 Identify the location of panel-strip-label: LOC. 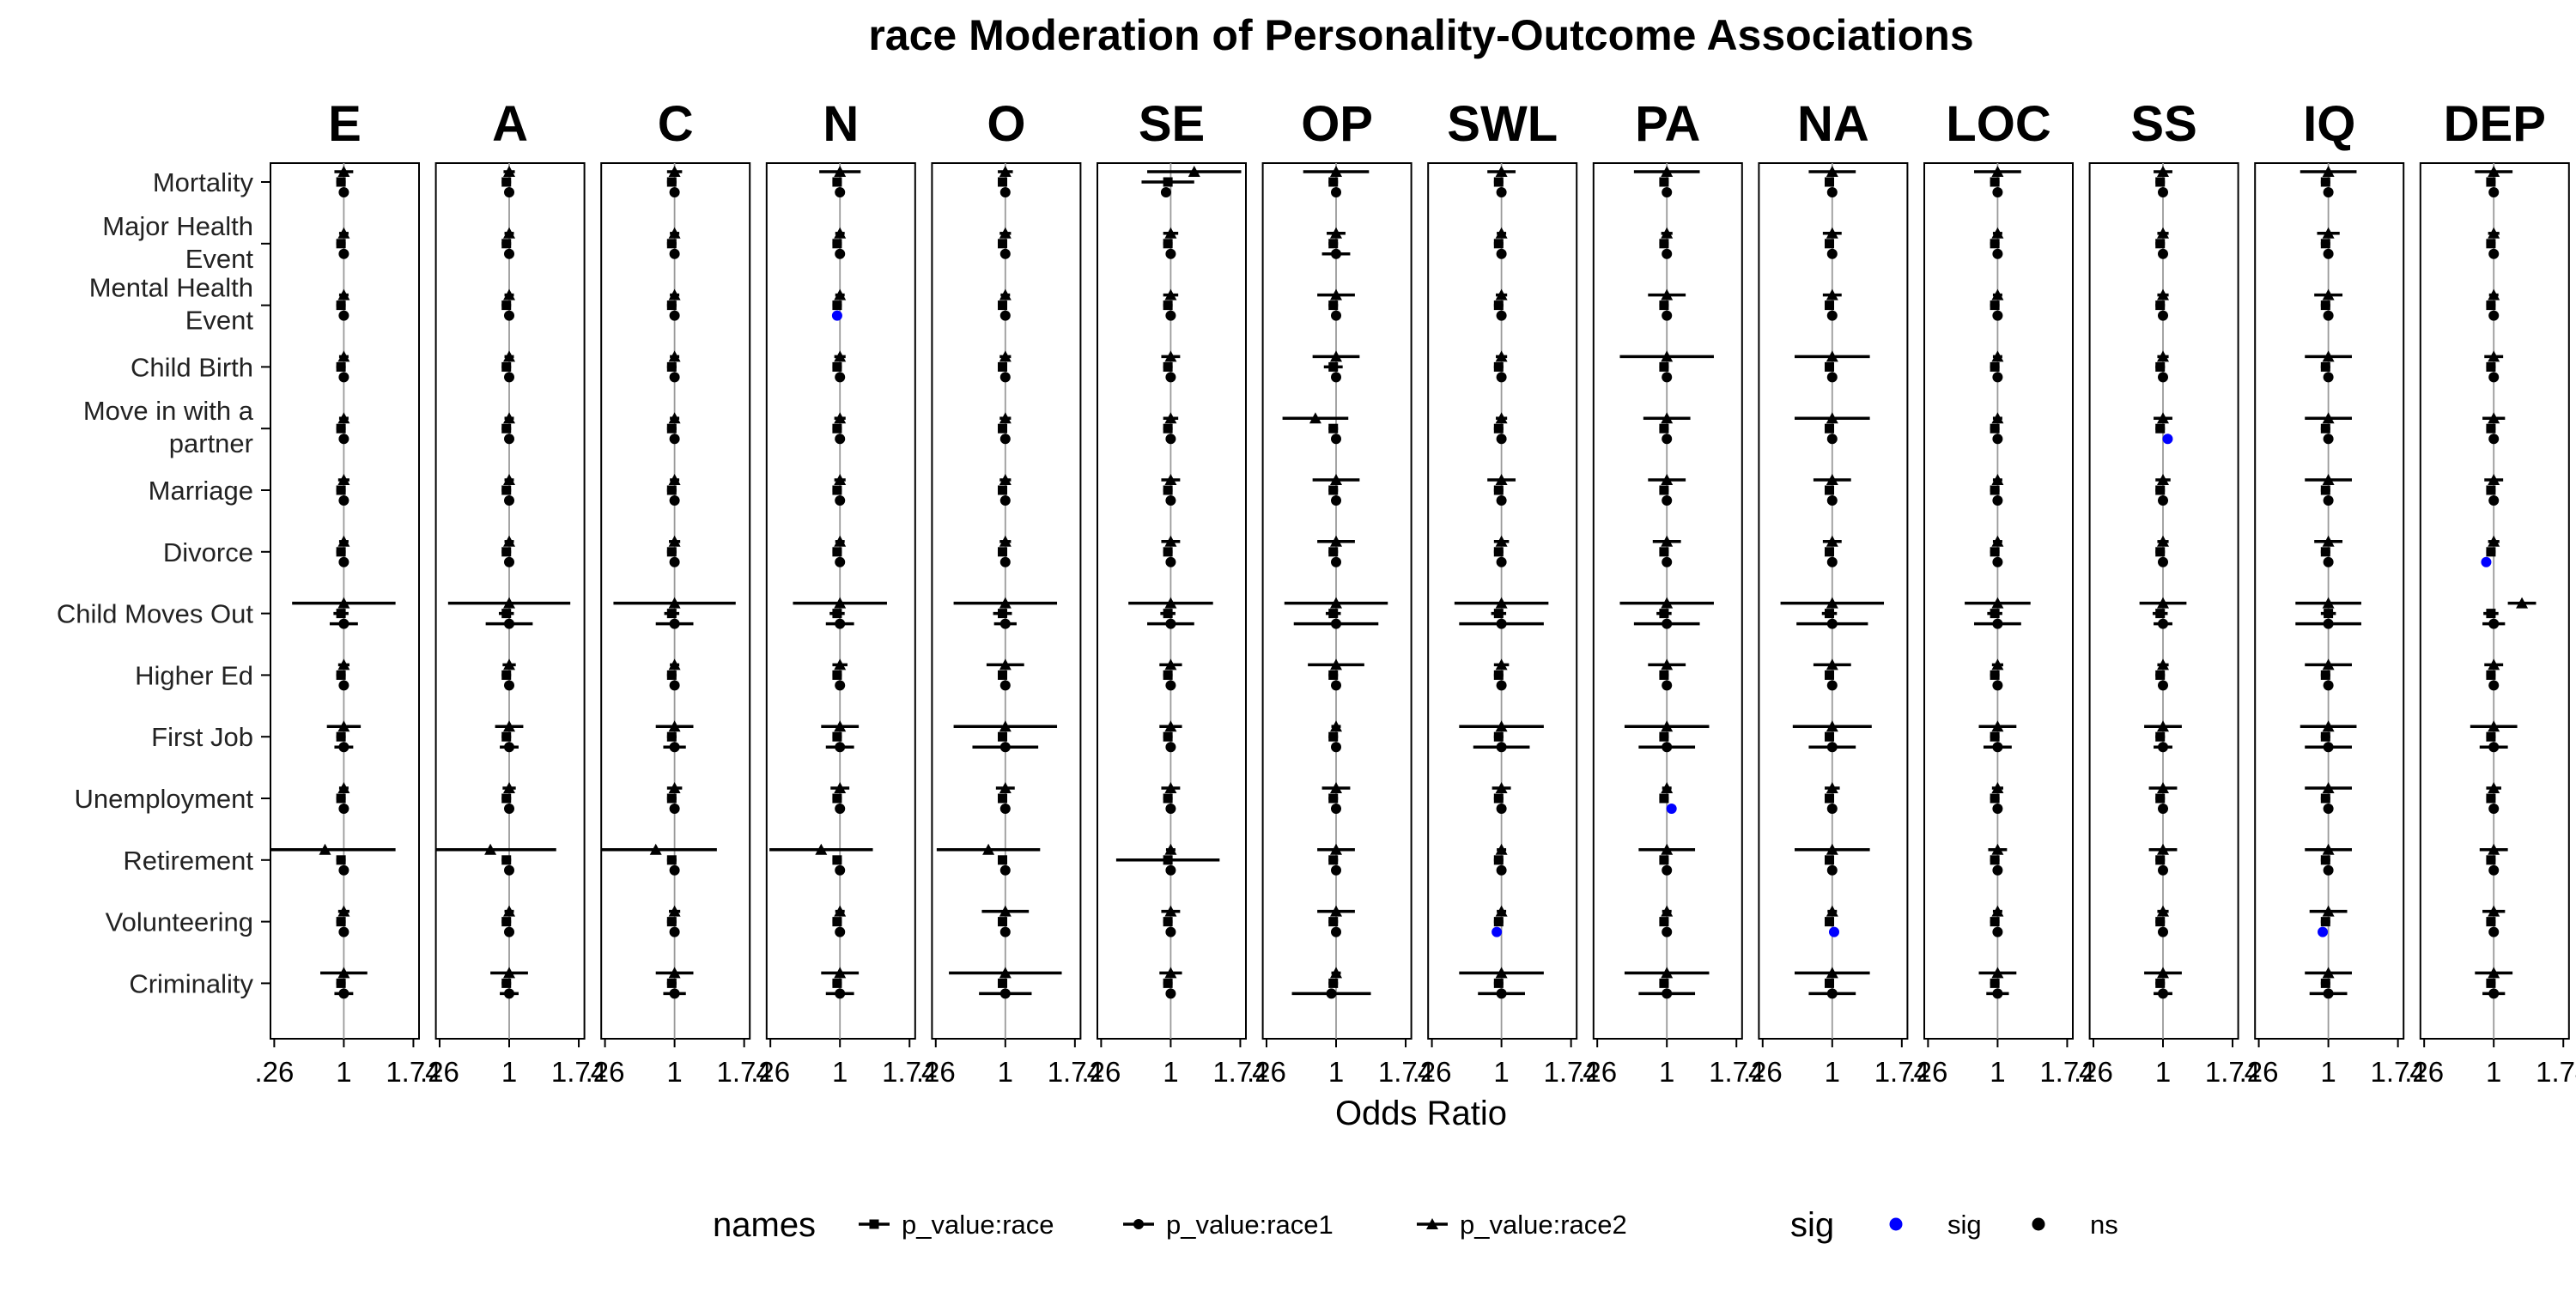
(1998, 124).